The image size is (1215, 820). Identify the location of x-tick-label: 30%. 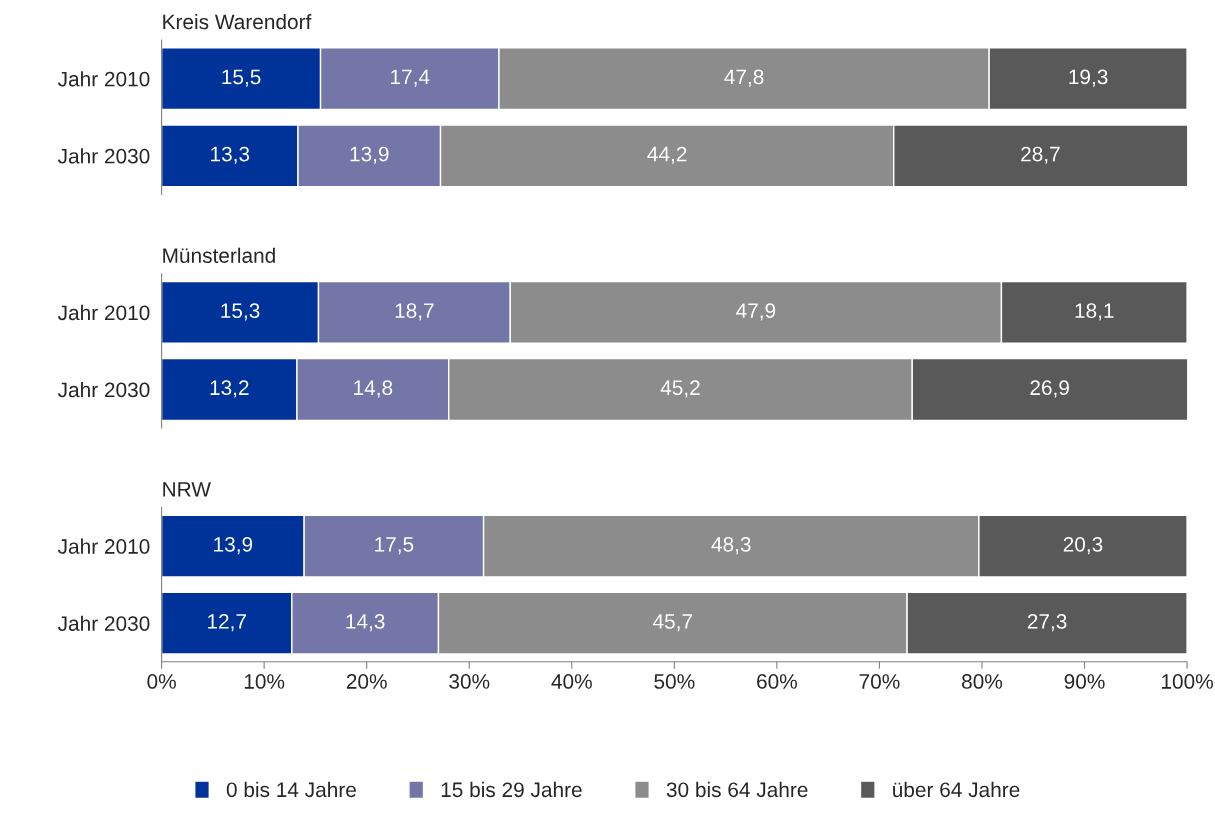
(469, 681).